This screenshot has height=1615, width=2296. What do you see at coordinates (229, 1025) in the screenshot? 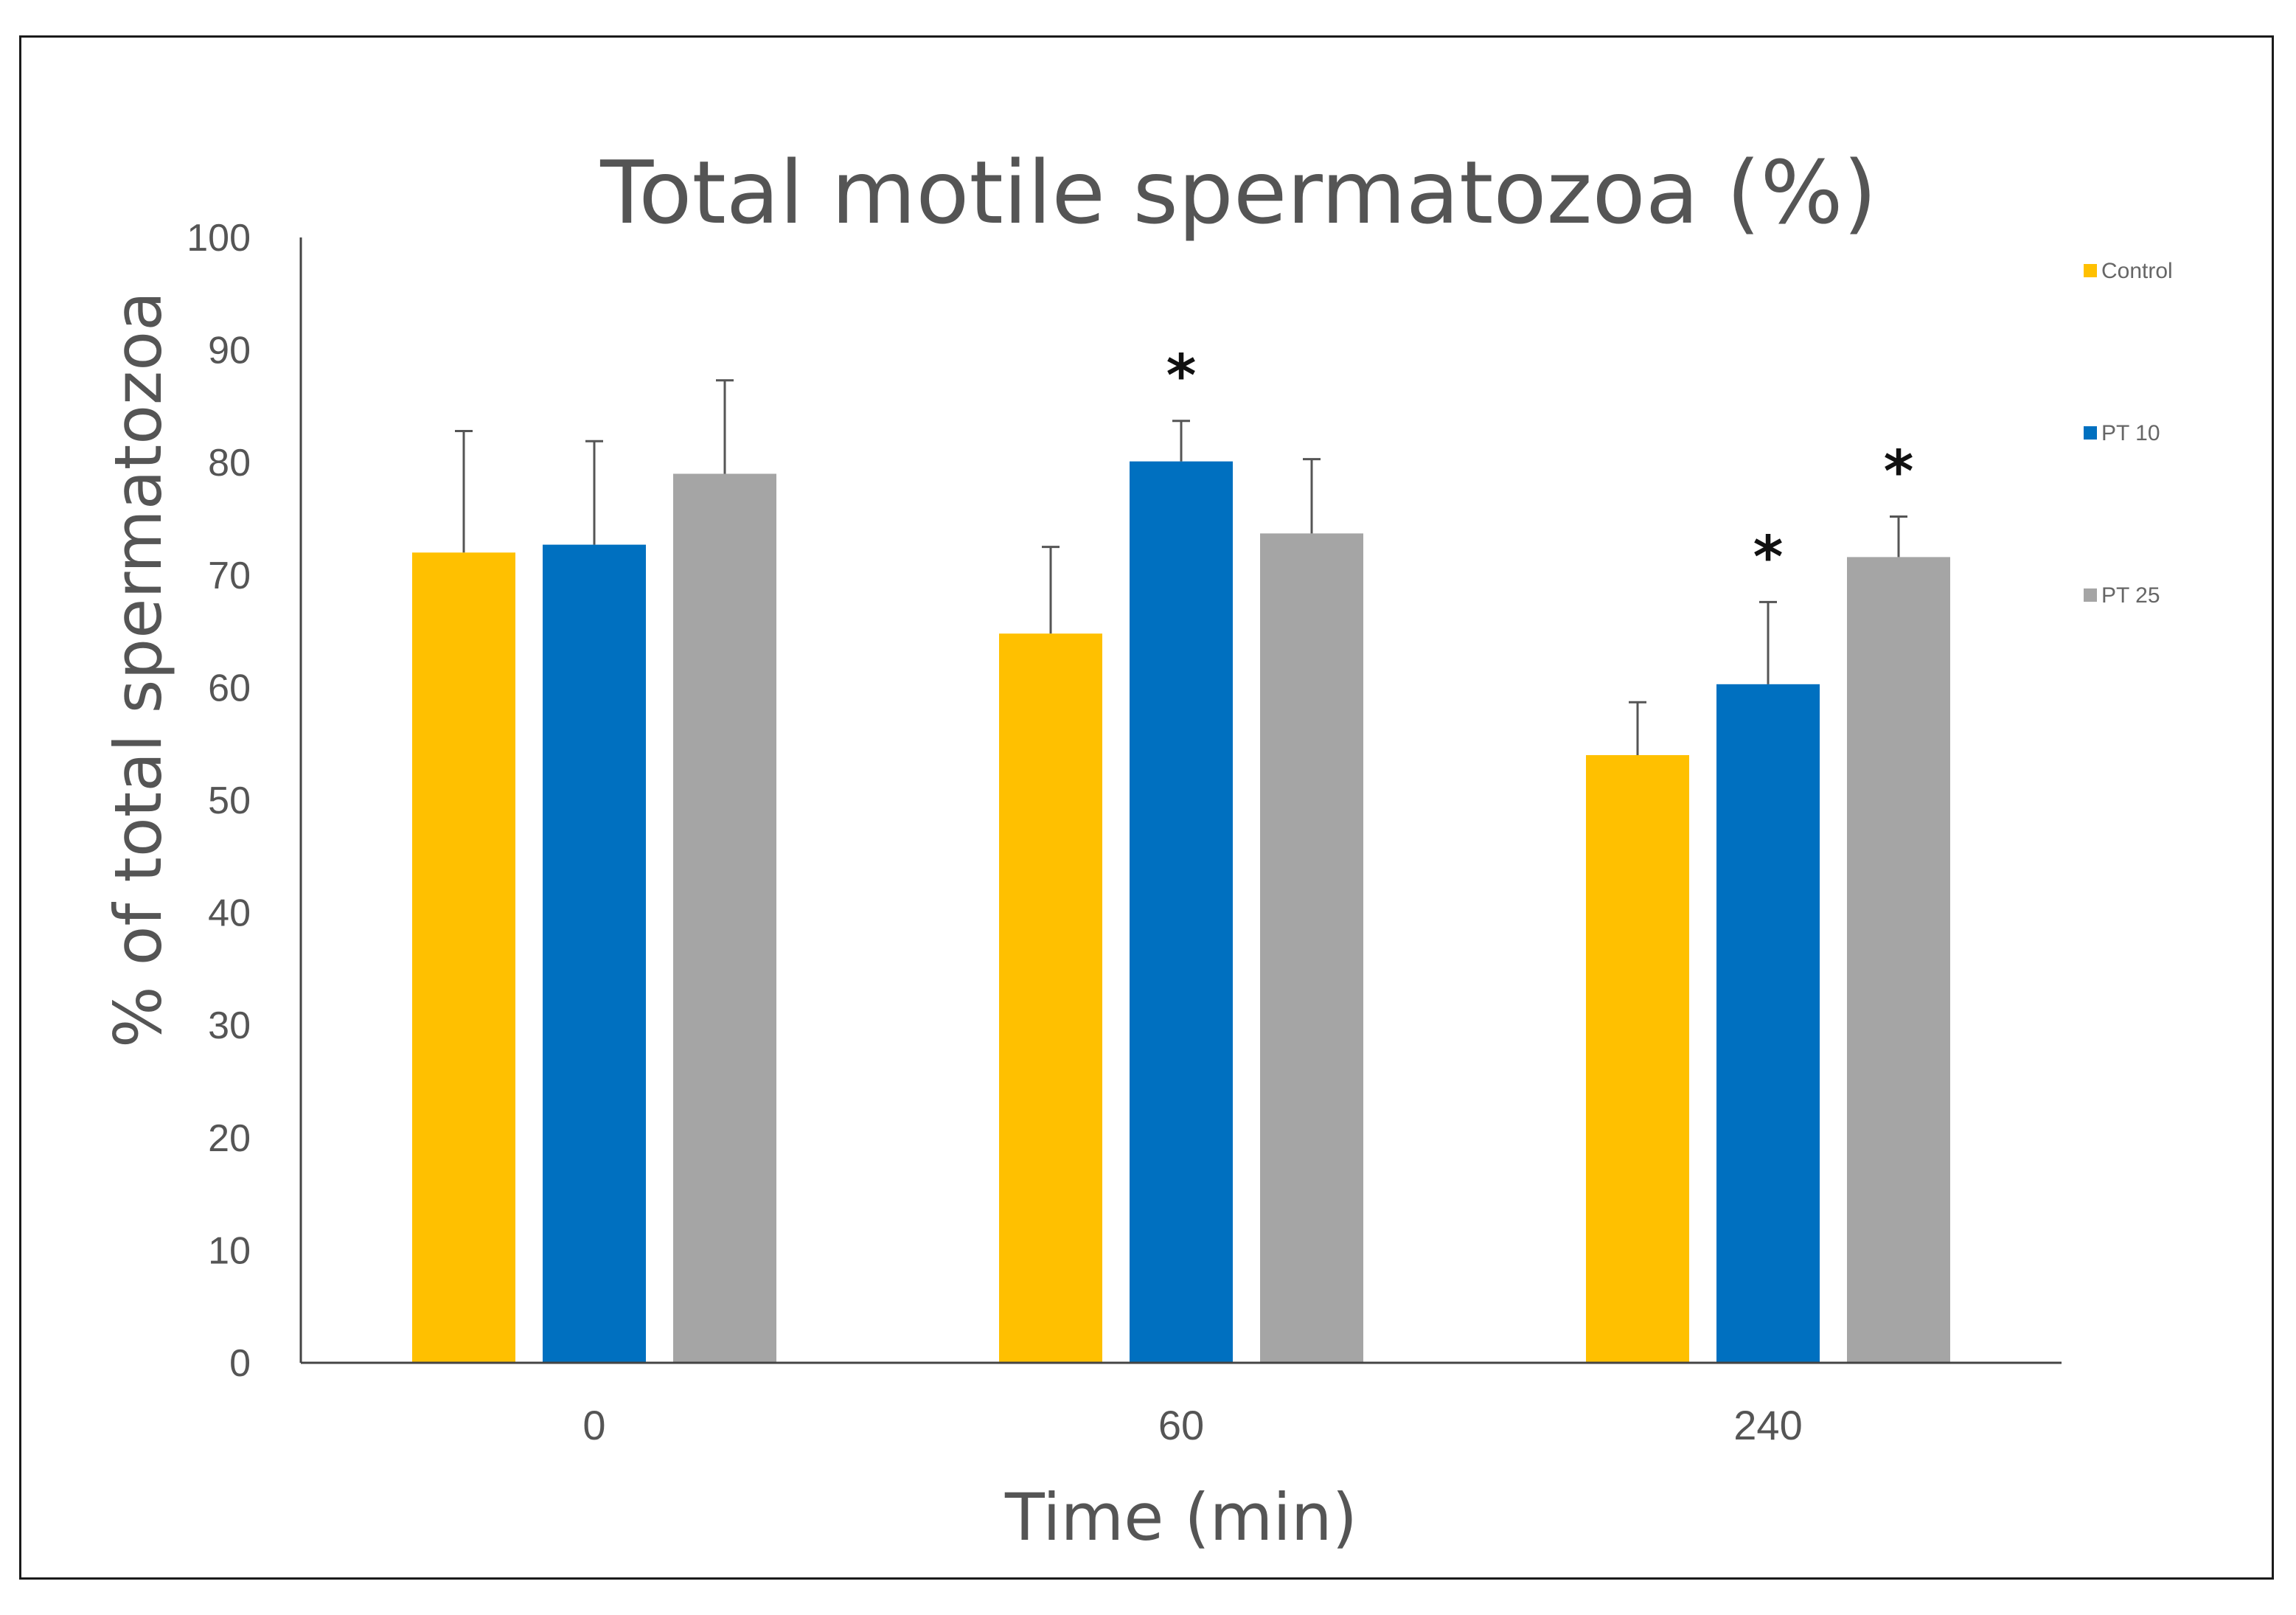
I see `y-tick-label: 30` at bounding box center [229, 1025].